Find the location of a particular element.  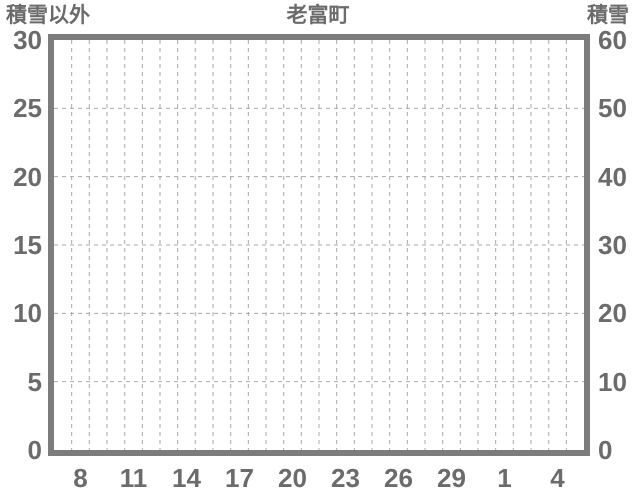

left-axis-tick-label: 30 is located at coordinates (27, 40).